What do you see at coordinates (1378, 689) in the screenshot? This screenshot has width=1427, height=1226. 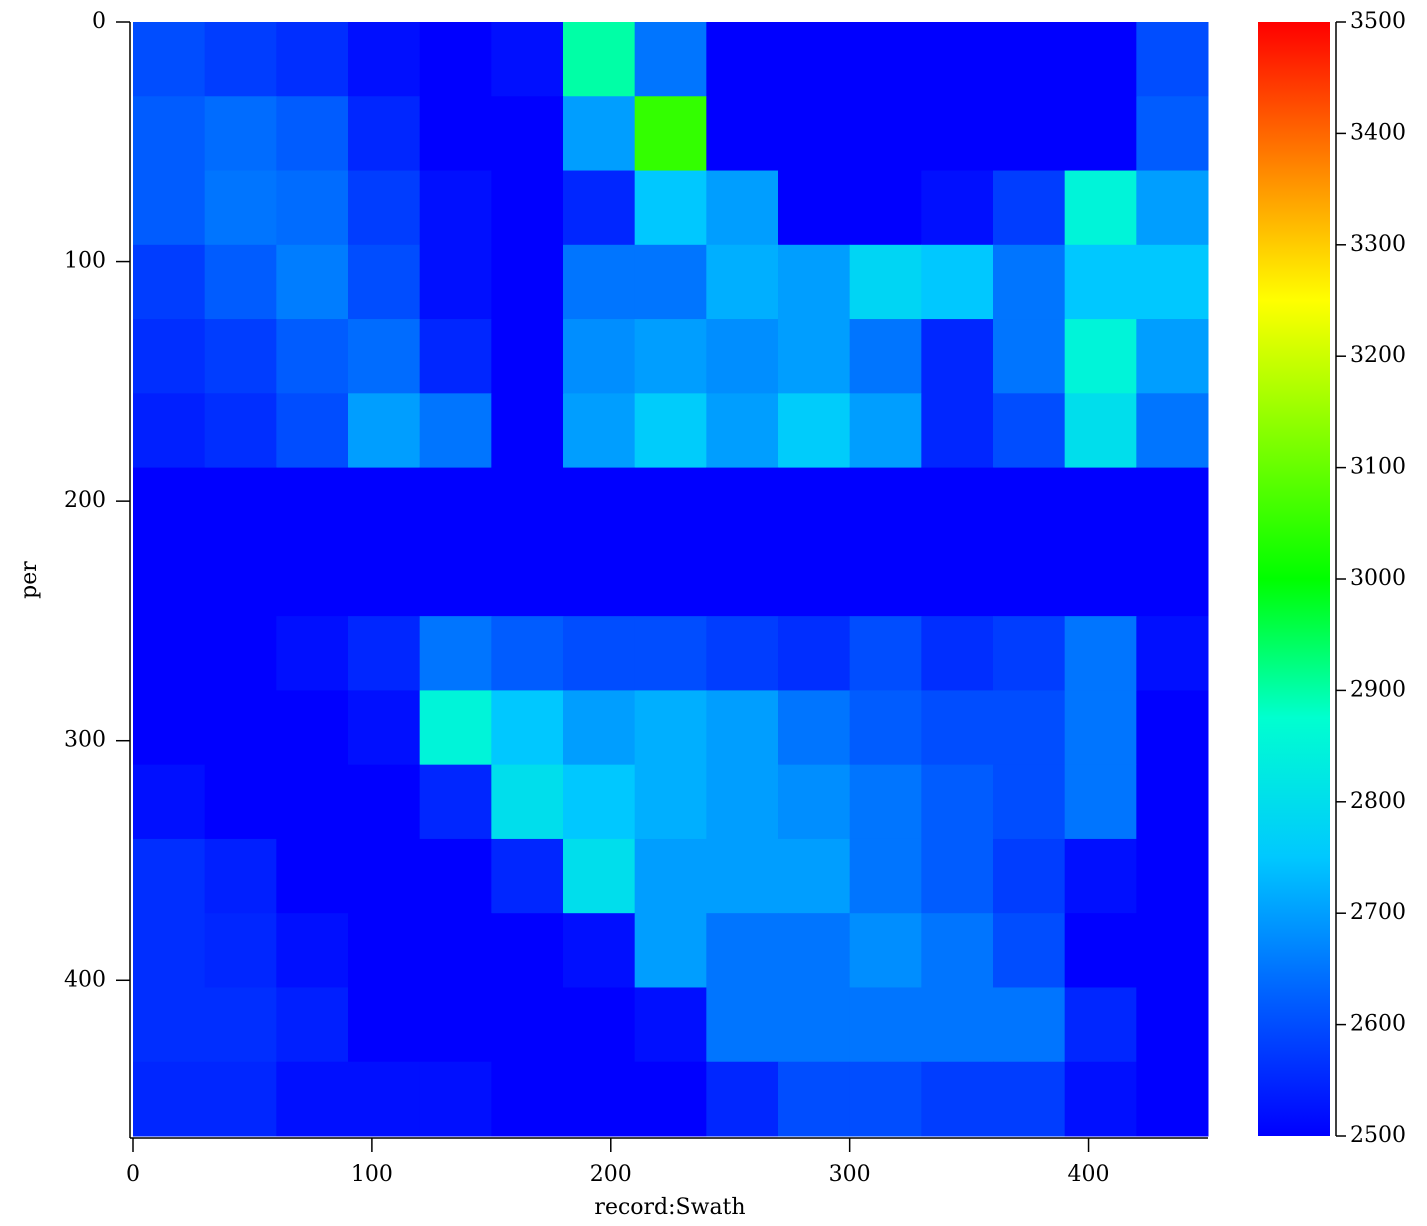 I see `colorbar-tick-label: 2900` at bounding box center [1378, 689].